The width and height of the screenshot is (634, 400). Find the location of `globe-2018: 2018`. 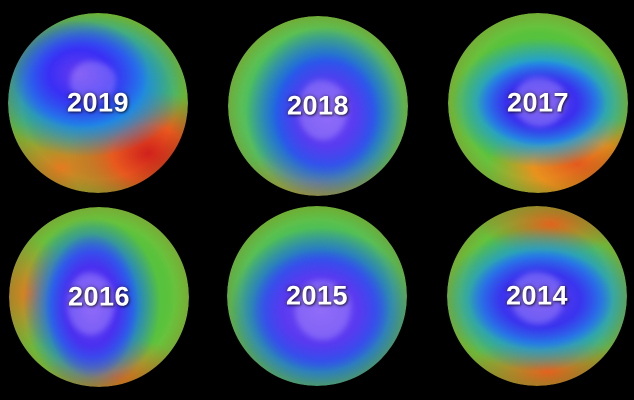

globe-2018: 2018 is located at coordinates (318, 106).